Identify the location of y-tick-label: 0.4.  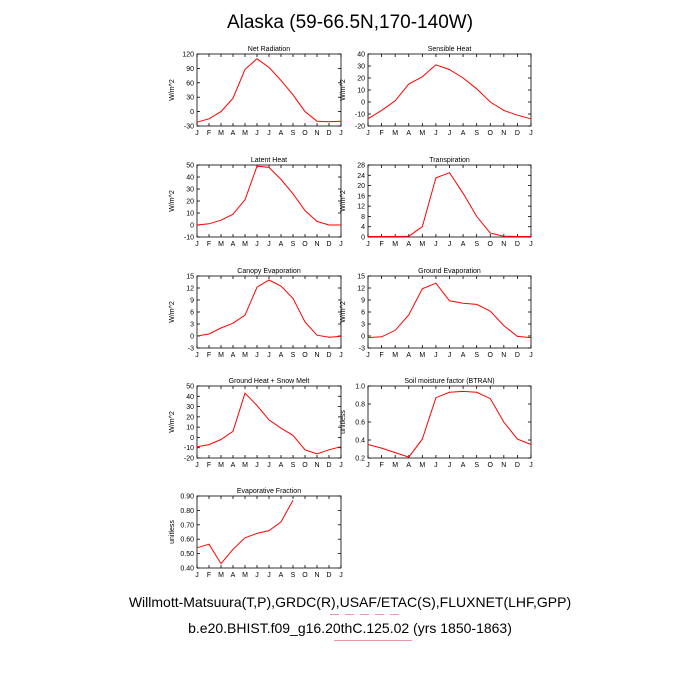
(360, 441).